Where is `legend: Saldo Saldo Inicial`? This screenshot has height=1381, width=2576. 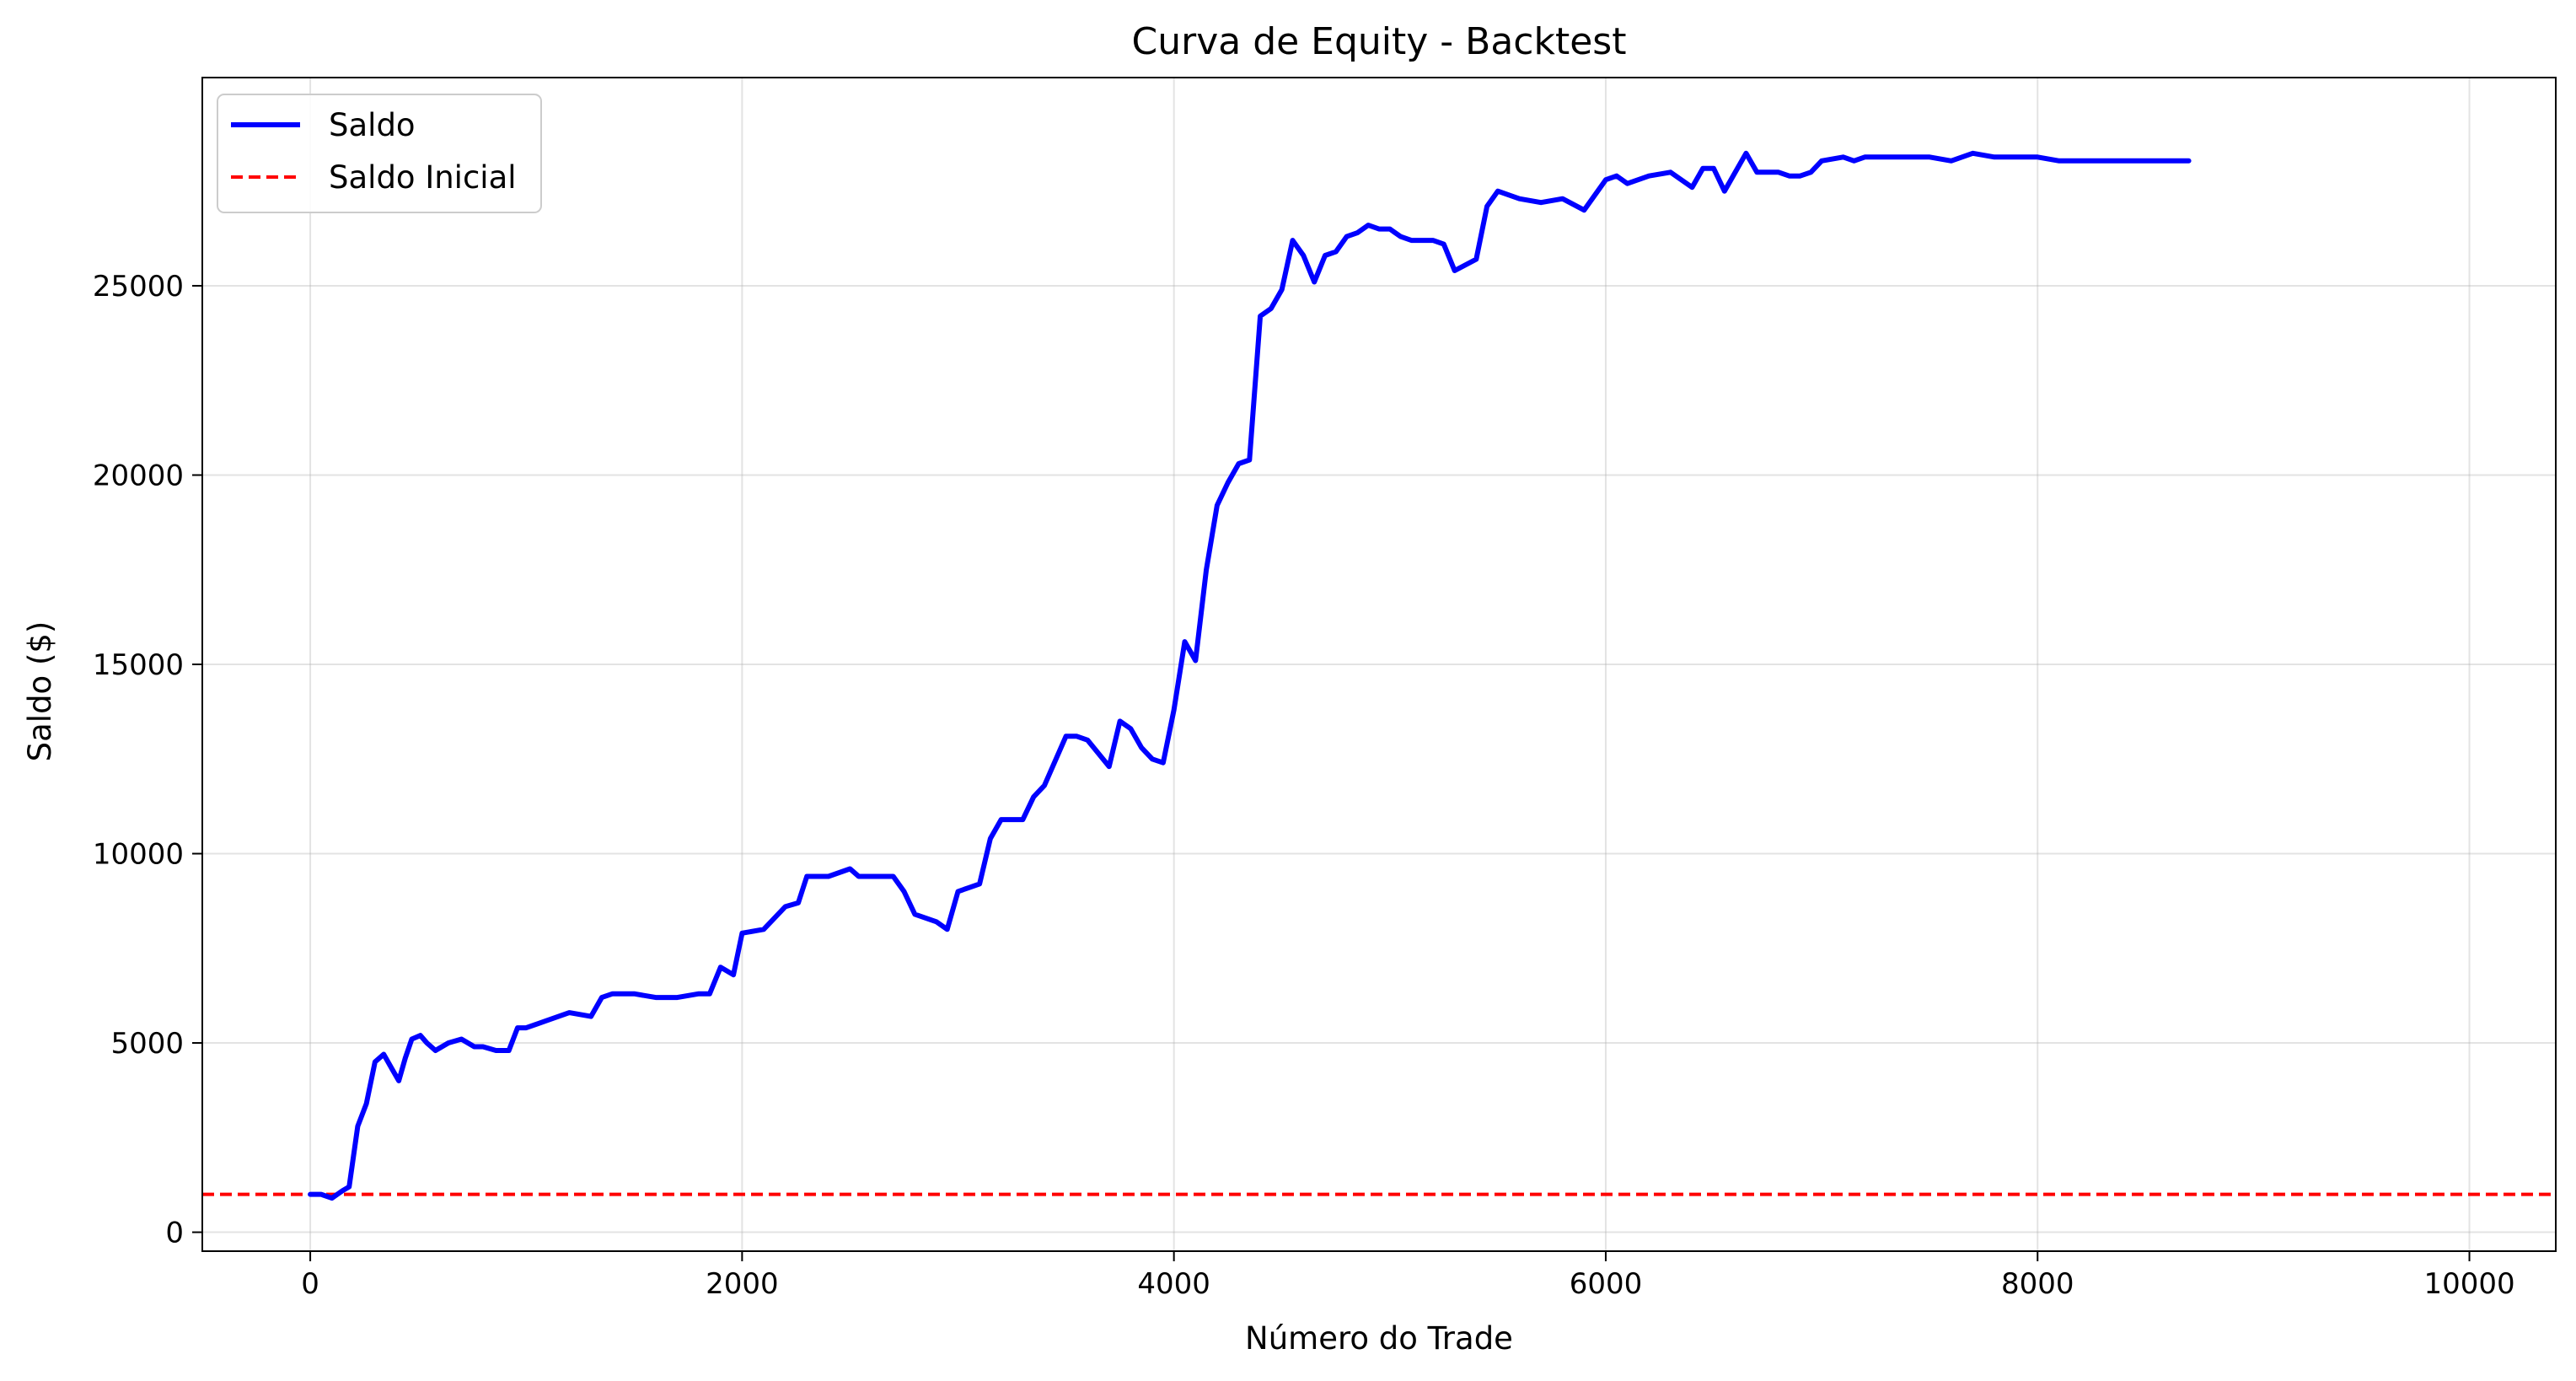 legend: Saldo Saldo Inicial is located at coordinates (379, 153).